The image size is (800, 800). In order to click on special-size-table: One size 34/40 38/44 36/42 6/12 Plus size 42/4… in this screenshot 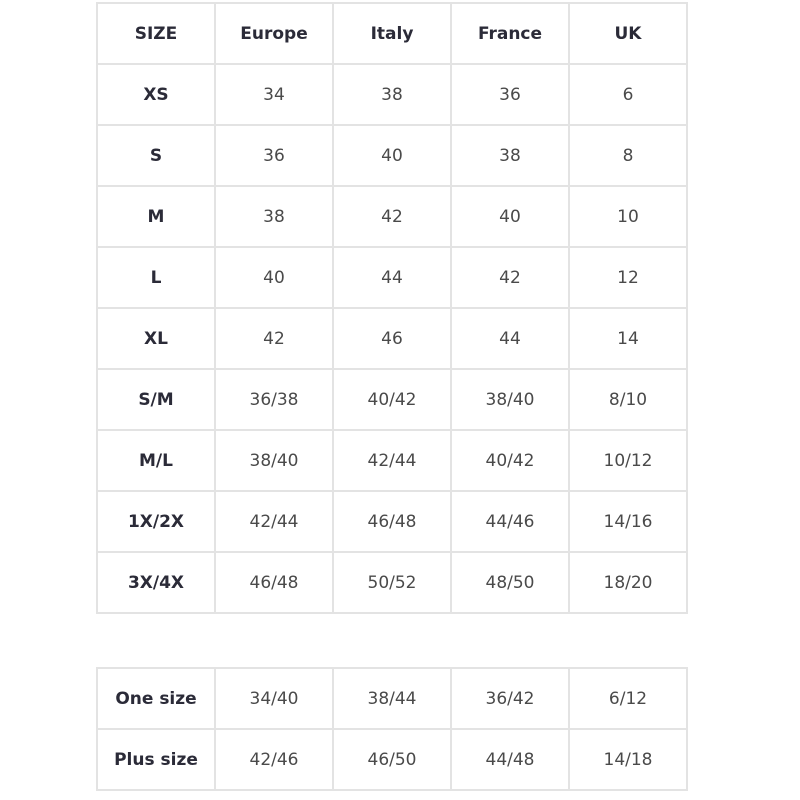, I will do `click(392, 729)`.